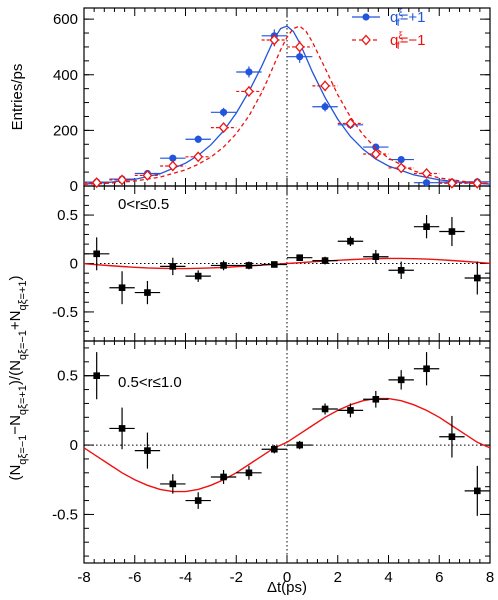 The height and width of the screenshot is (600, 498). What do you see at coordinates (83, 577) in the screenshot?
I see `x-tick-label: -8` at bounding box center [83, 577].